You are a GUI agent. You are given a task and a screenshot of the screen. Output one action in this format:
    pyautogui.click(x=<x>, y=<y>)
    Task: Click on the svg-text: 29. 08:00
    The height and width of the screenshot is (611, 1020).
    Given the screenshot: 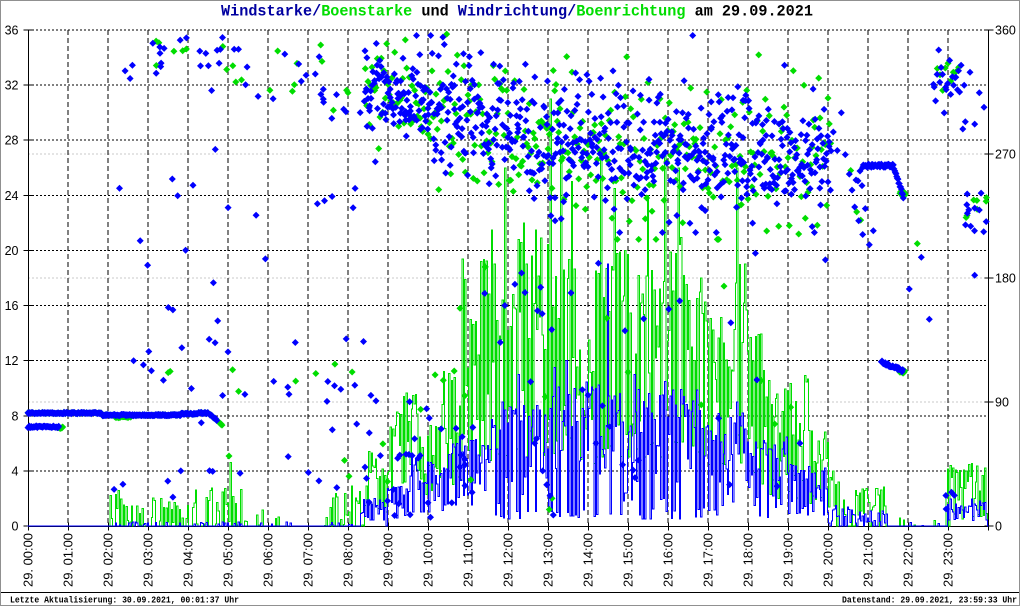 What is the action you would take?
    pyautogui.click(x=349, y=560)
    